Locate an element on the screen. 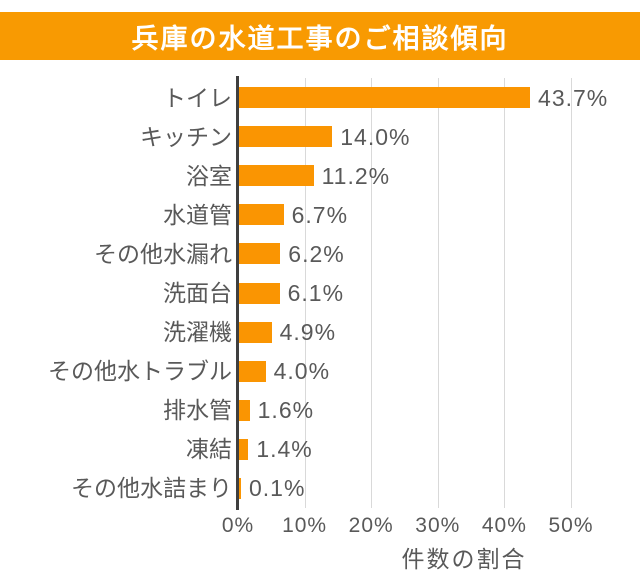 Image resolution: width=640 pixels, height=580 pixels. value-label: 43.7% is located at coordinates (573, 97).